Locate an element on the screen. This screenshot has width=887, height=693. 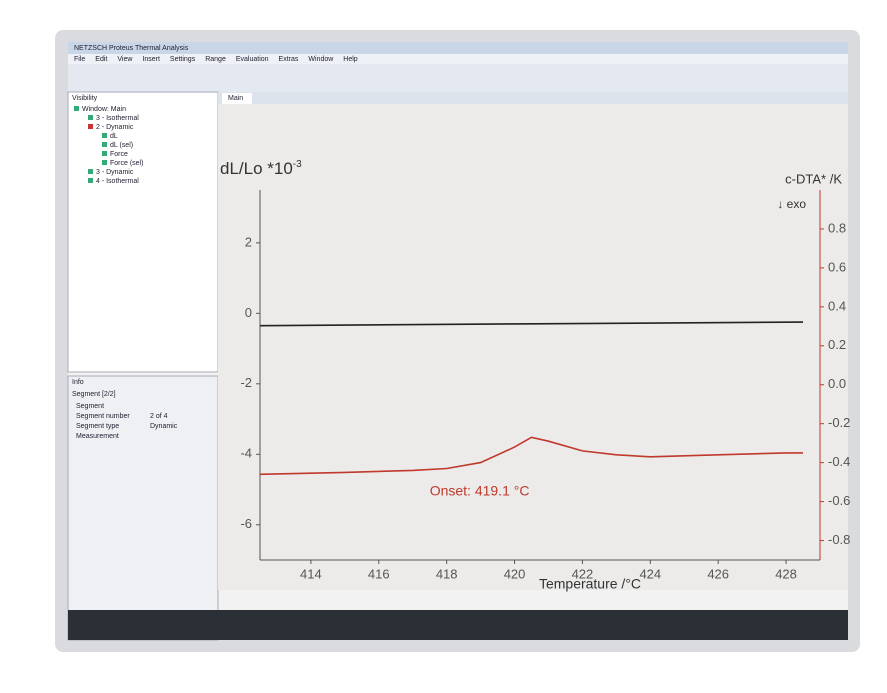
y-tick-label: 0 is located at coordinates (248, 312).